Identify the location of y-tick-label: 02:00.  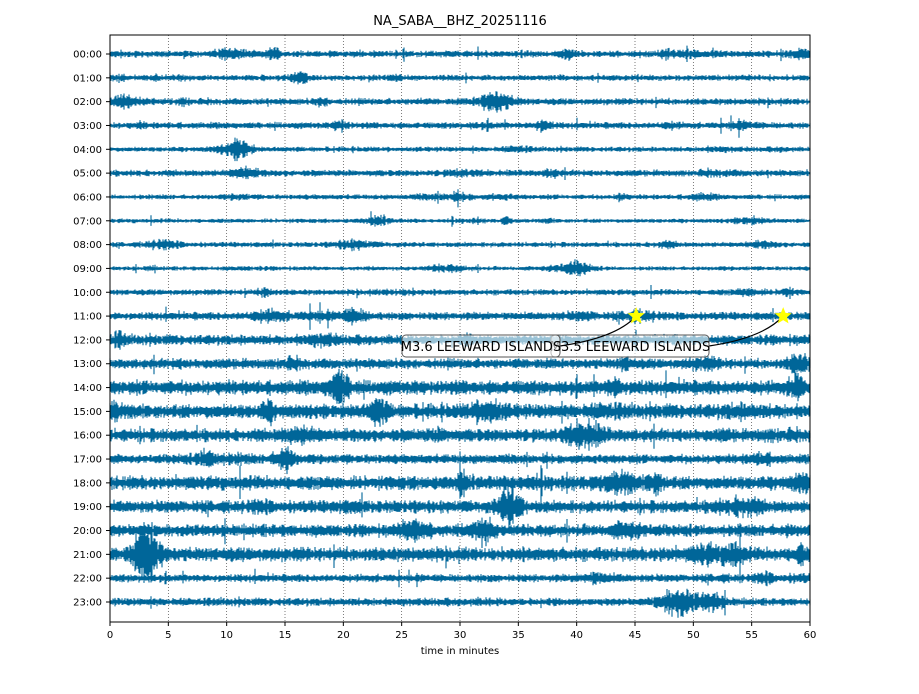
(87, 102).